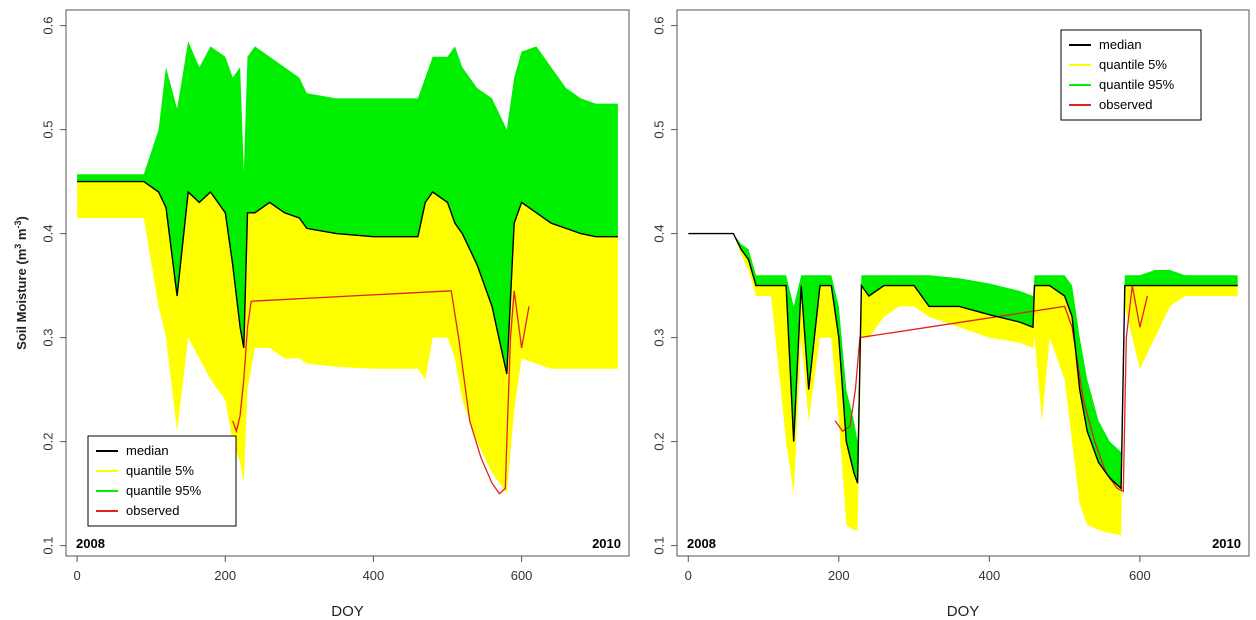 Image resolution: width=1256 pixels, height=620 pixels. What do you see at coordinates (21, 283) in the screenshot?
I see `y-axis-title: Soil Moisture (m3 m-3)` at bounding box center [21, 283].